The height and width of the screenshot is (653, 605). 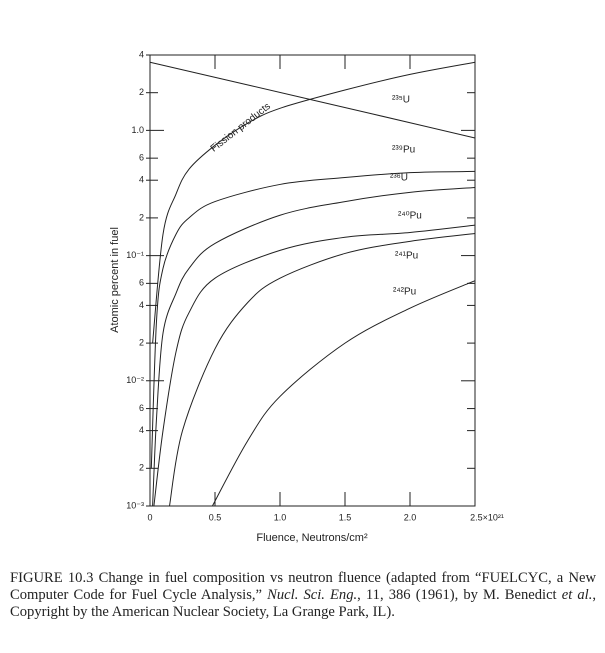 What do you see at coordinates (577, 595) in the screenshot?
I see `caption-text: et al.` at bounding box center [577, 595].